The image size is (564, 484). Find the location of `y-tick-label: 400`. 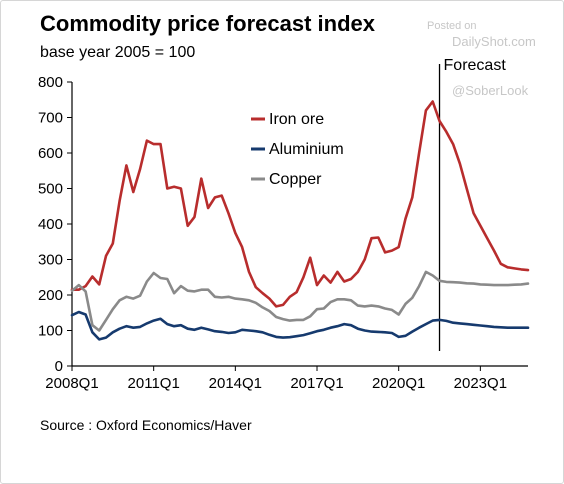

y-tick-label: 400 is located at coordinates (50, 224).